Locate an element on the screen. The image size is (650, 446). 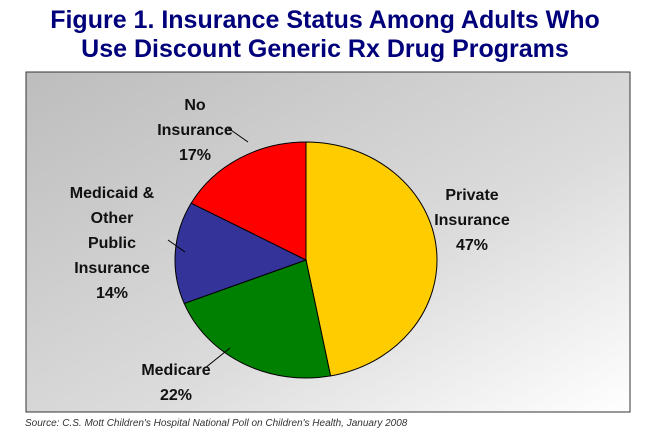
pie-slice-private-insurance is located at coordinates (371, 259).